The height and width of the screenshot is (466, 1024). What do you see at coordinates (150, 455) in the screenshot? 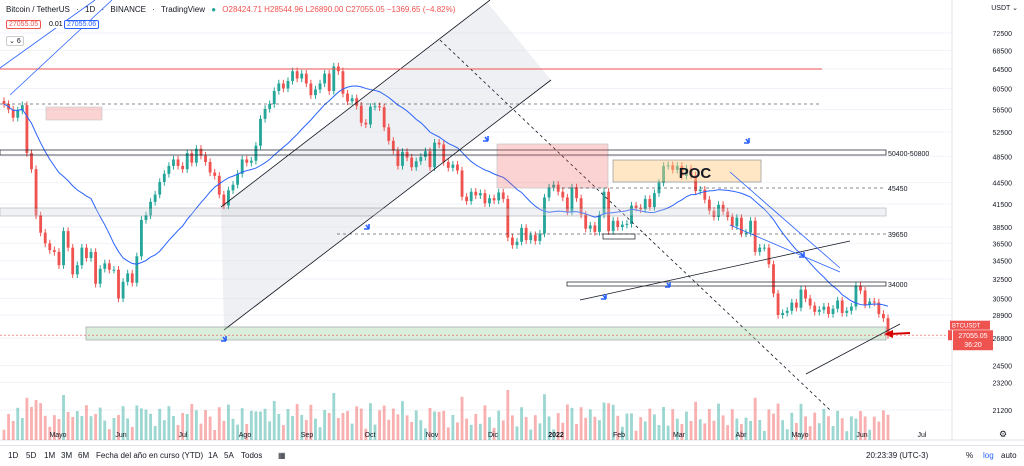
I see `range-ytd: Fecha del año en curso (YTD)` at bounding box center [150, 455].